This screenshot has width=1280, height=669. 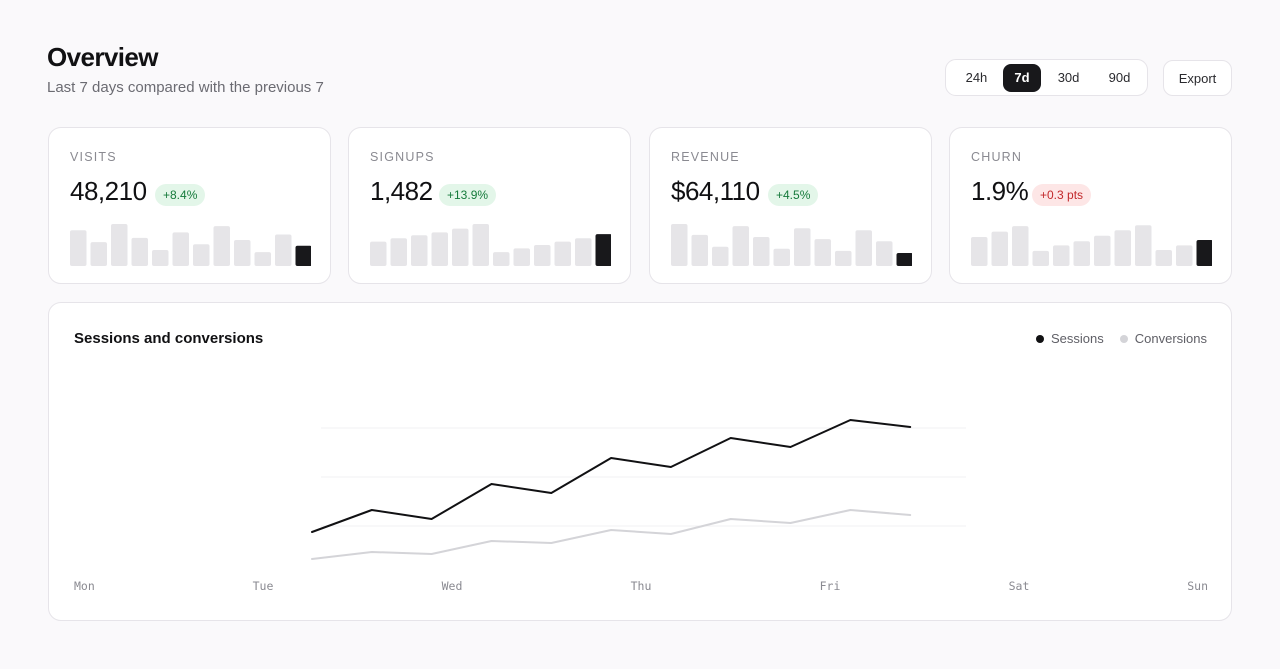 I want to click on x-tick-label: Wed, so click(x=452, y=586).